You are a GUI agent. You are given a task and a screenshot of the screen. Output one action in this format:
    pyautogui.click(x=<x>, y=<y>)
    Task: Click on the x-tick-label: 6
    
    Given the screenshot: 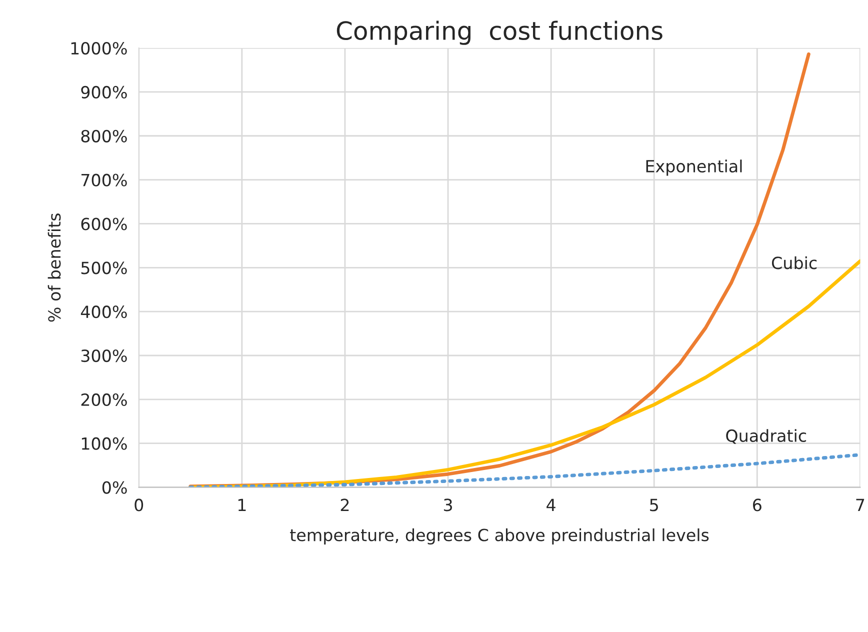 What is the action you would take?
    pyautogui.click(x=757, y=505)
    